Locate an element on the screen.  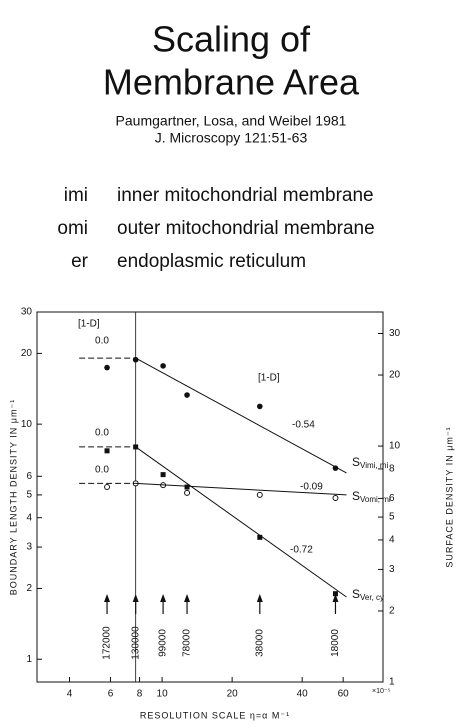
citation: Paumgartner, Losa, and Weibel 1981 is located at coordinates (231, 121).